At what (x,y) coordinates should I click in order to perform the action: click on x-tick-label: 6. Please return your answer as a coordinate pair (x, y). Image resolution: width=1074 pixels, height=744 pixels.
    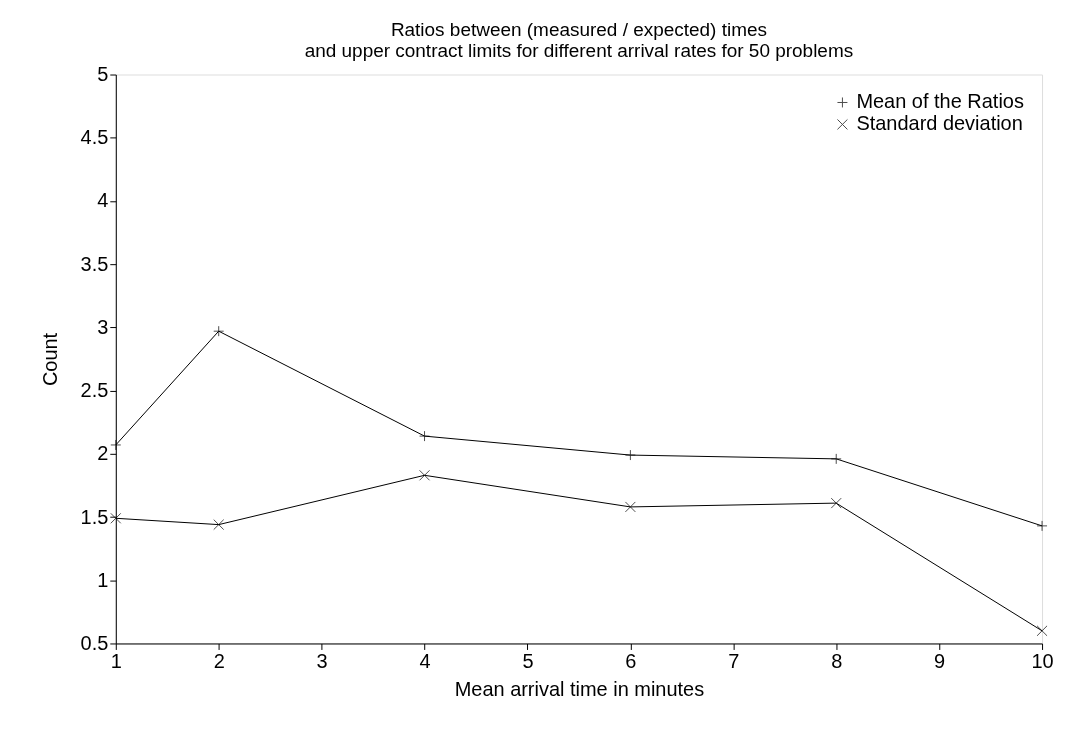
    Looking at the image, I should click on (631, 660).